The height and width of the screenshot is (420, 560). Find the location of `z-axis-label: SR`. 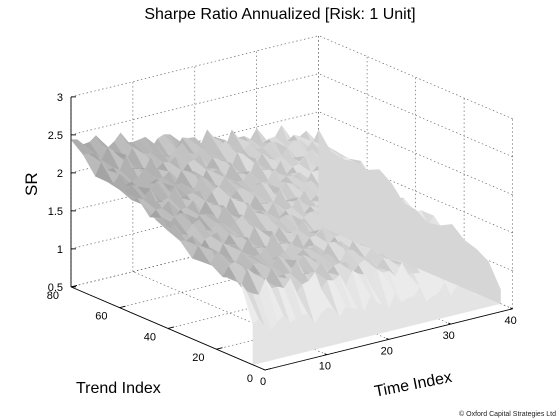

z-axis-label: SR is located at coordinates (31, 184).